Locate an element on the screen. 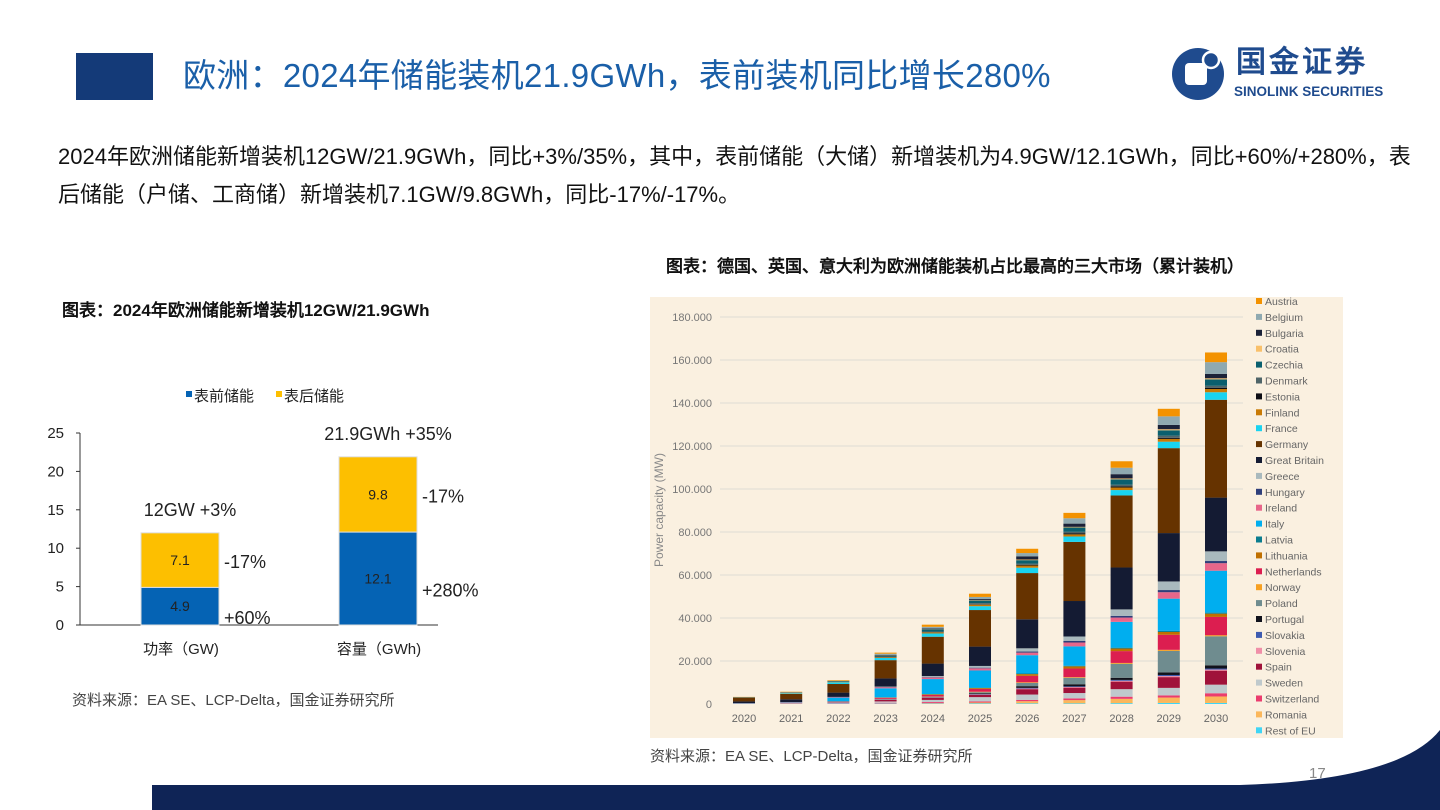 This screenshot has width=1440, height=810. legend-label: Sweden is located at coordinates (1284, 684).